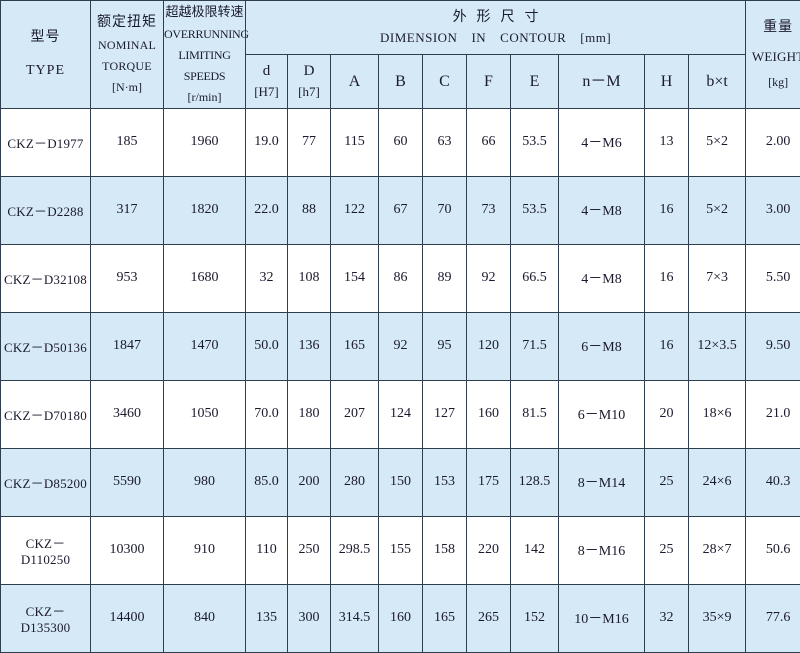 Image resolution: width=800 pixels, height=653 pixels. What do you see at coordinates (773, 278) in the screenshot?
I see `cell-weight: 5.50` at bounding box center [773, 278].